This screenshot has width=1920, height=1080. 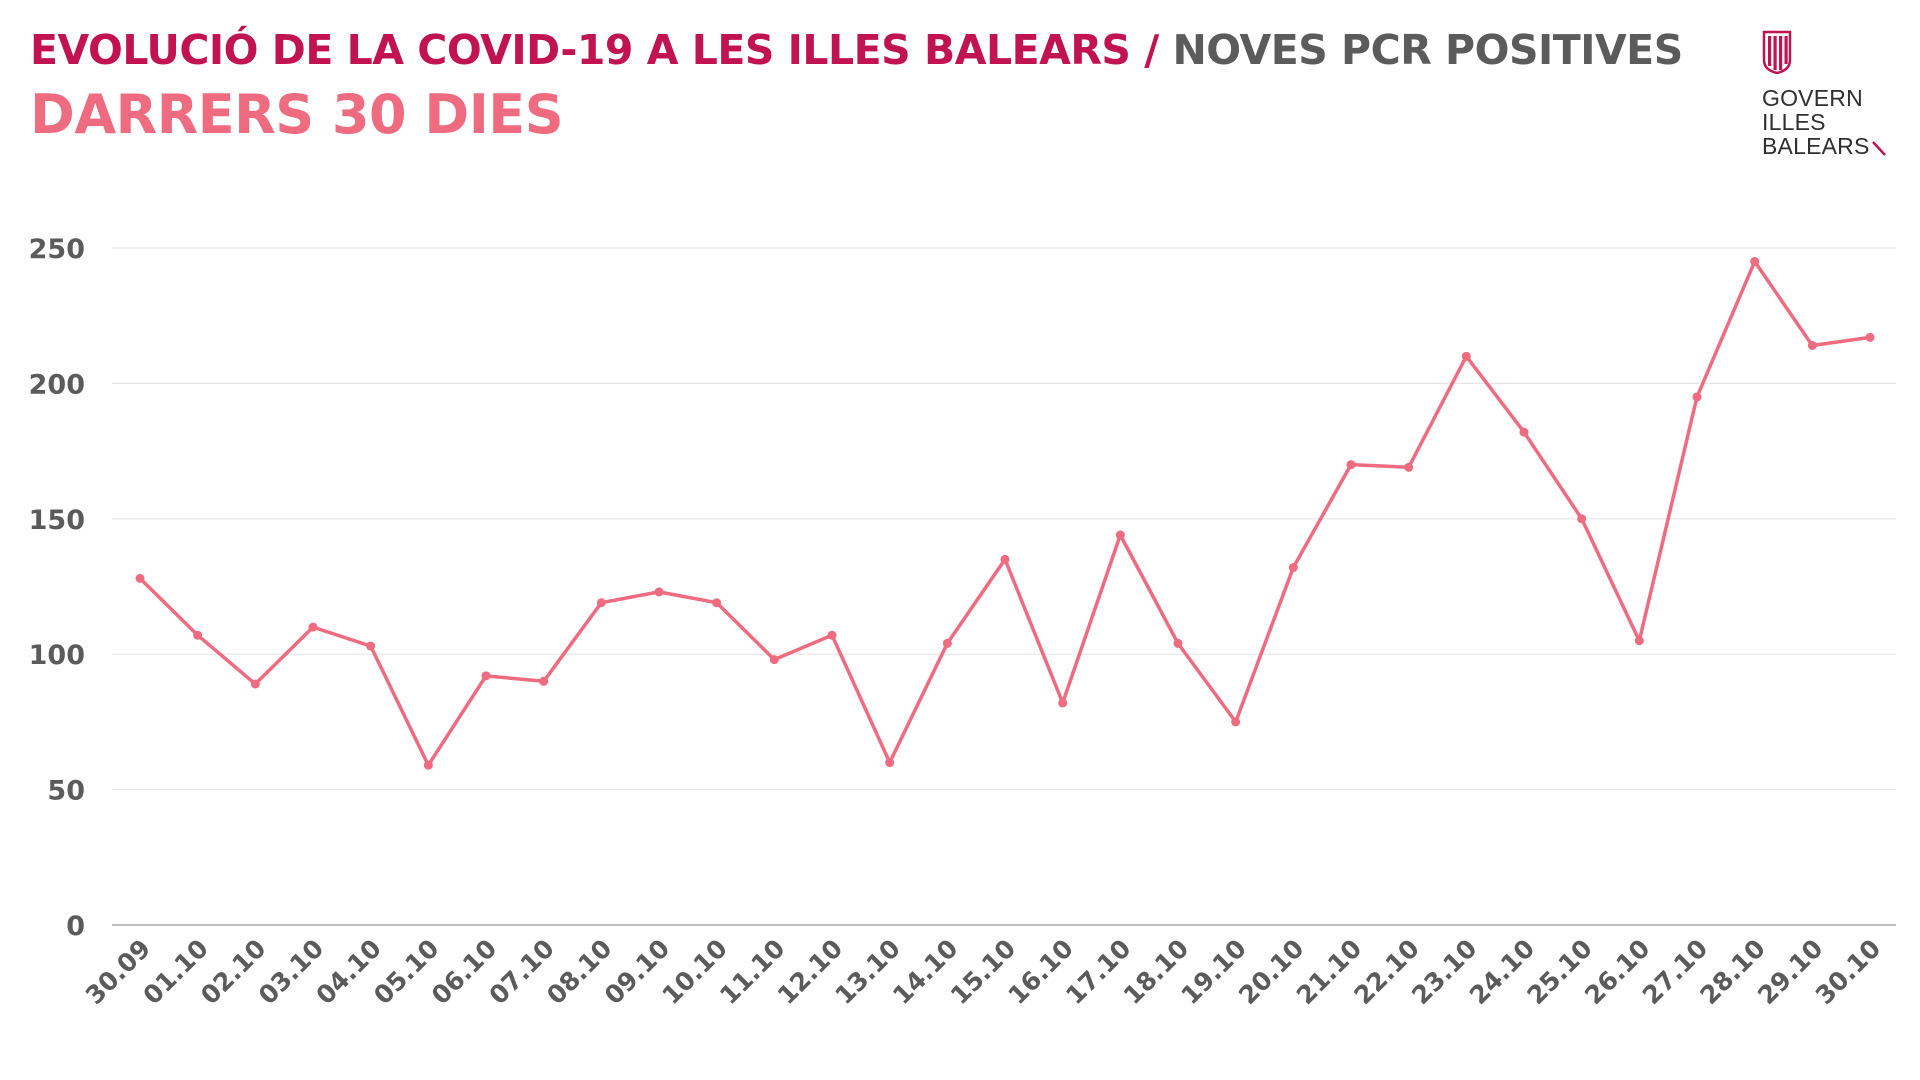 What do you see at coordinates (810, 972) in the screenshot?
I see `x-tick-label: 12.10` at bounding box center [810, 972].